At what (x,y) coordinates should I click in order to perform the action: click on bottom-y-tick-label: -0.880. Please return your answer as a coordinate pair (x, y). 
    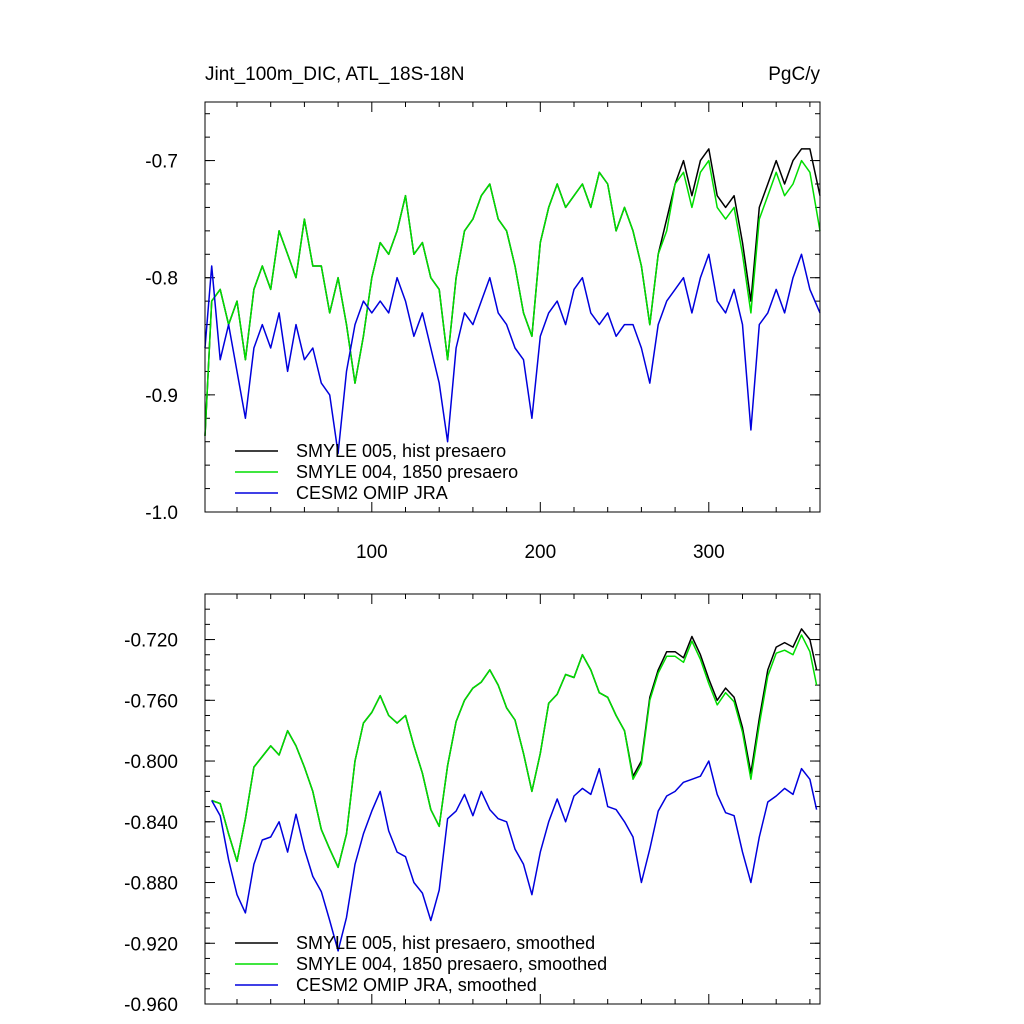
    Looking at the image, I should click on (151, 884).